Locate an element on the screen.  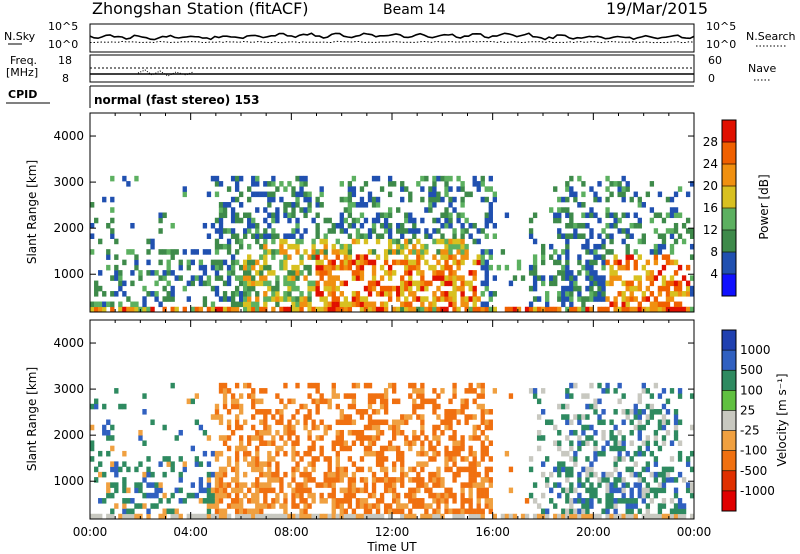
colorbar-tick-label: -100 is located at coordinates (753, 451).